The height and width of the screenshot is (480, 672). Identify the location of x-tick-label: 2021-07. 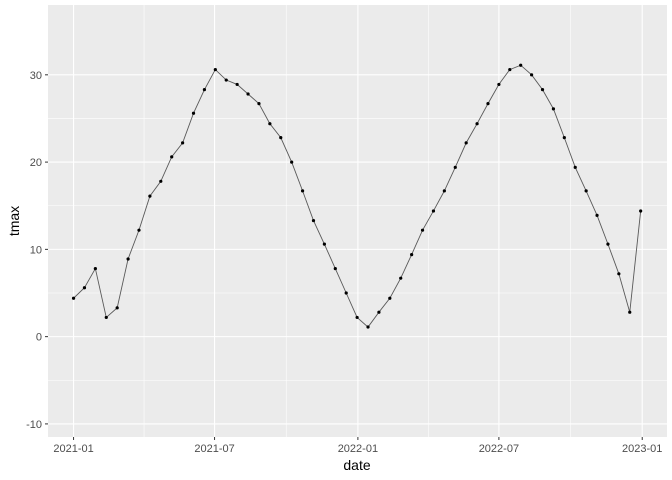
(214, 449).